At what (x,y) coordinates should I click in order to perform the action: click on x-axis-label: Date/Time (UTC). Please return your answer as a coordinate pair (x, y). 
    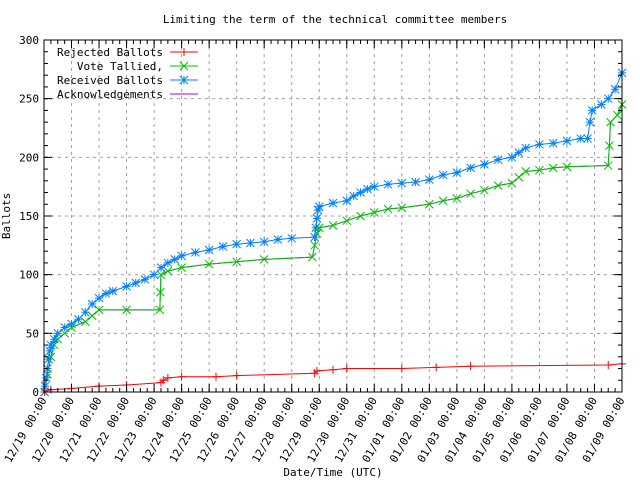
    Looking at the image, I should click on (332, 472).